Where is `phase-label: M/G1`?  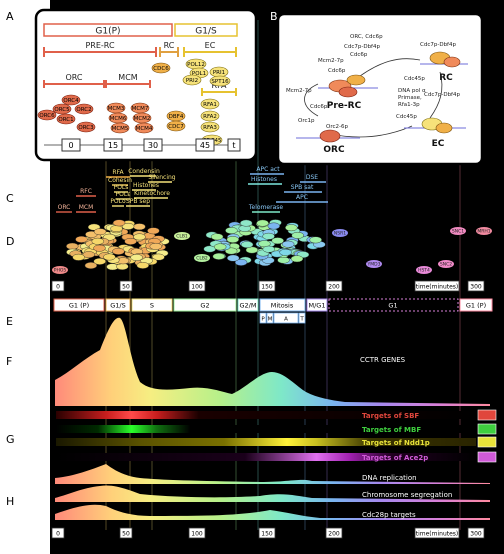 phase-label: M/G1 is located at coordinates (317, 306).